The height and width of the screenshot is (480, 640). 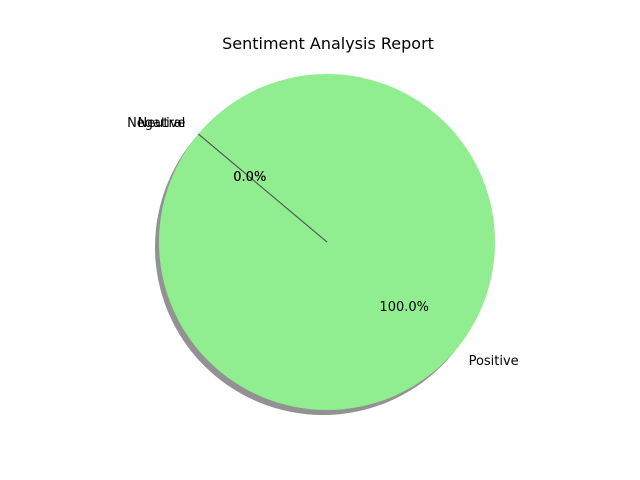 What do you see at coordinates (494, 361) in the screenshot?
I see `slice-label-positive: Positive` at bounding box center [494, 361].